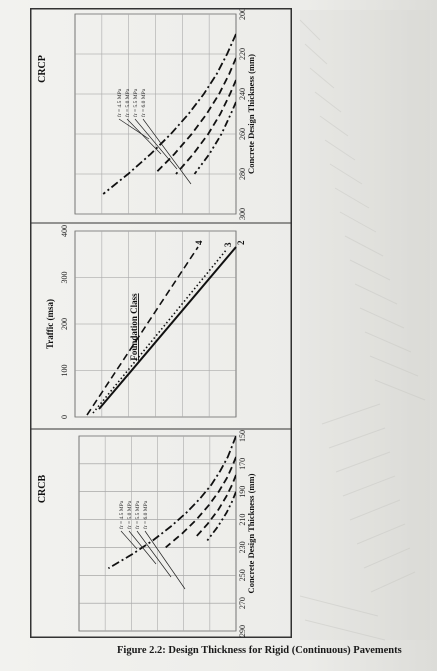 This screenshot has height=671, width=437. What do you see at coordinates (242, 436) in the screenshot?
I see `x-tick-label: 150` at bounding box center [242, 436].